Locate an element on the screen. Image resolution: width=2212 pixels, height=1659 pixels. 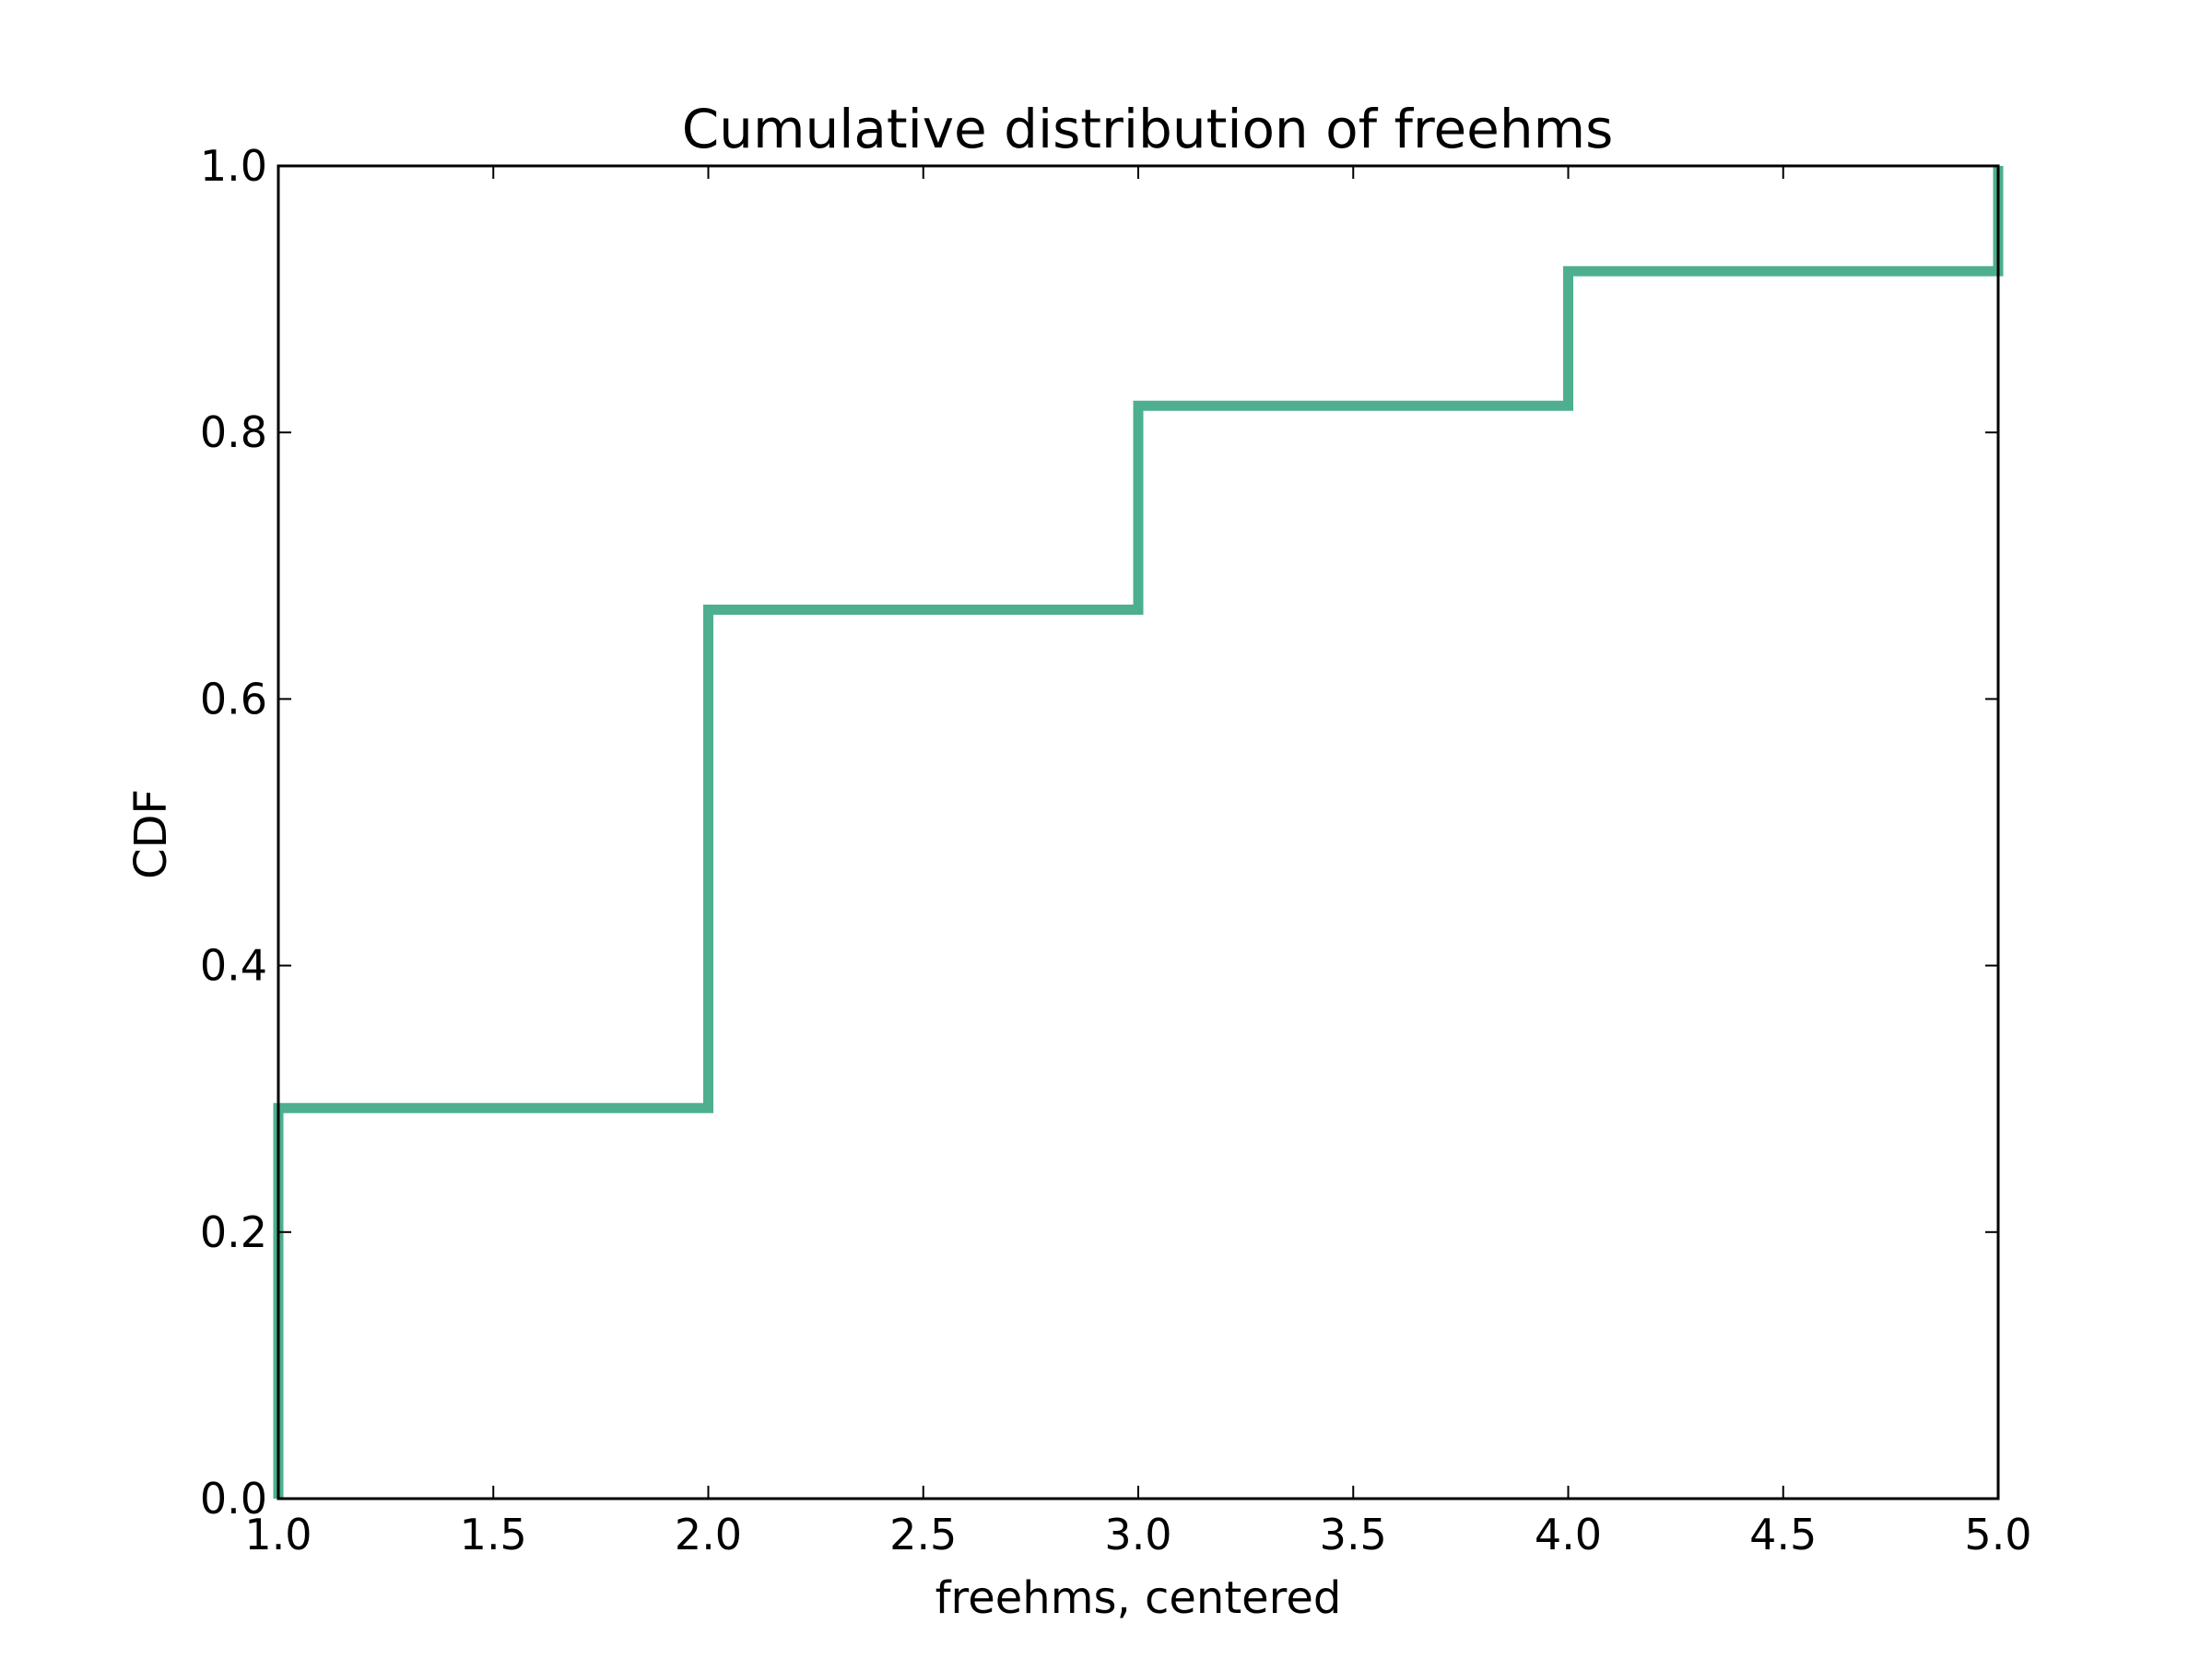
y-tick-label: 1.0 is located at coordinates (233, 166).